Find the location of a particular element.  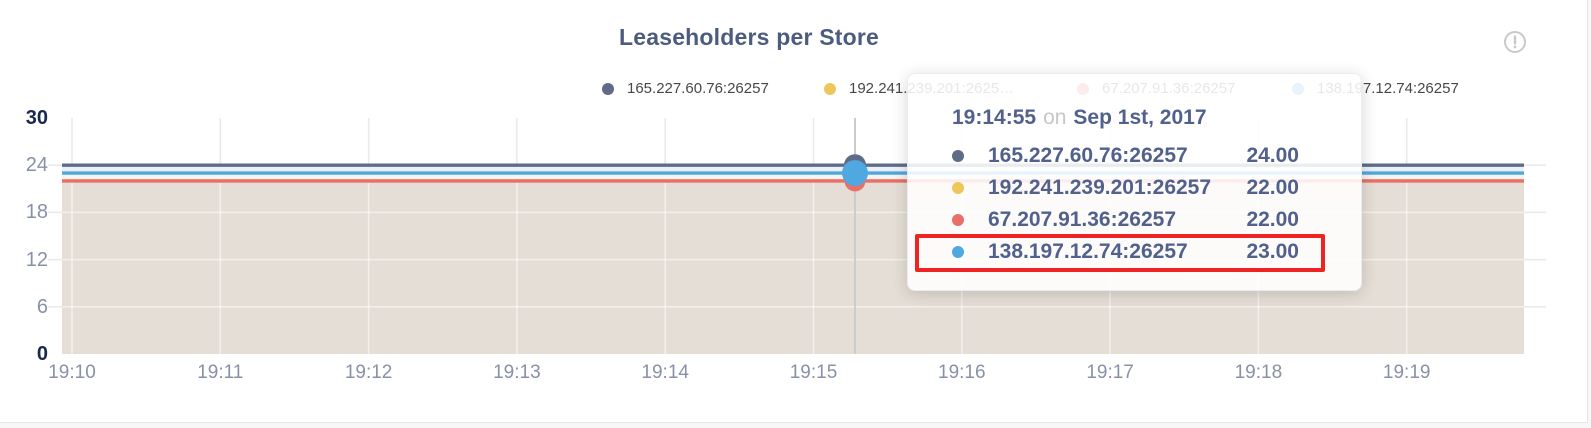

tooltip-date: Sep 1st, 2017 is located at coordinates (1140, 117).